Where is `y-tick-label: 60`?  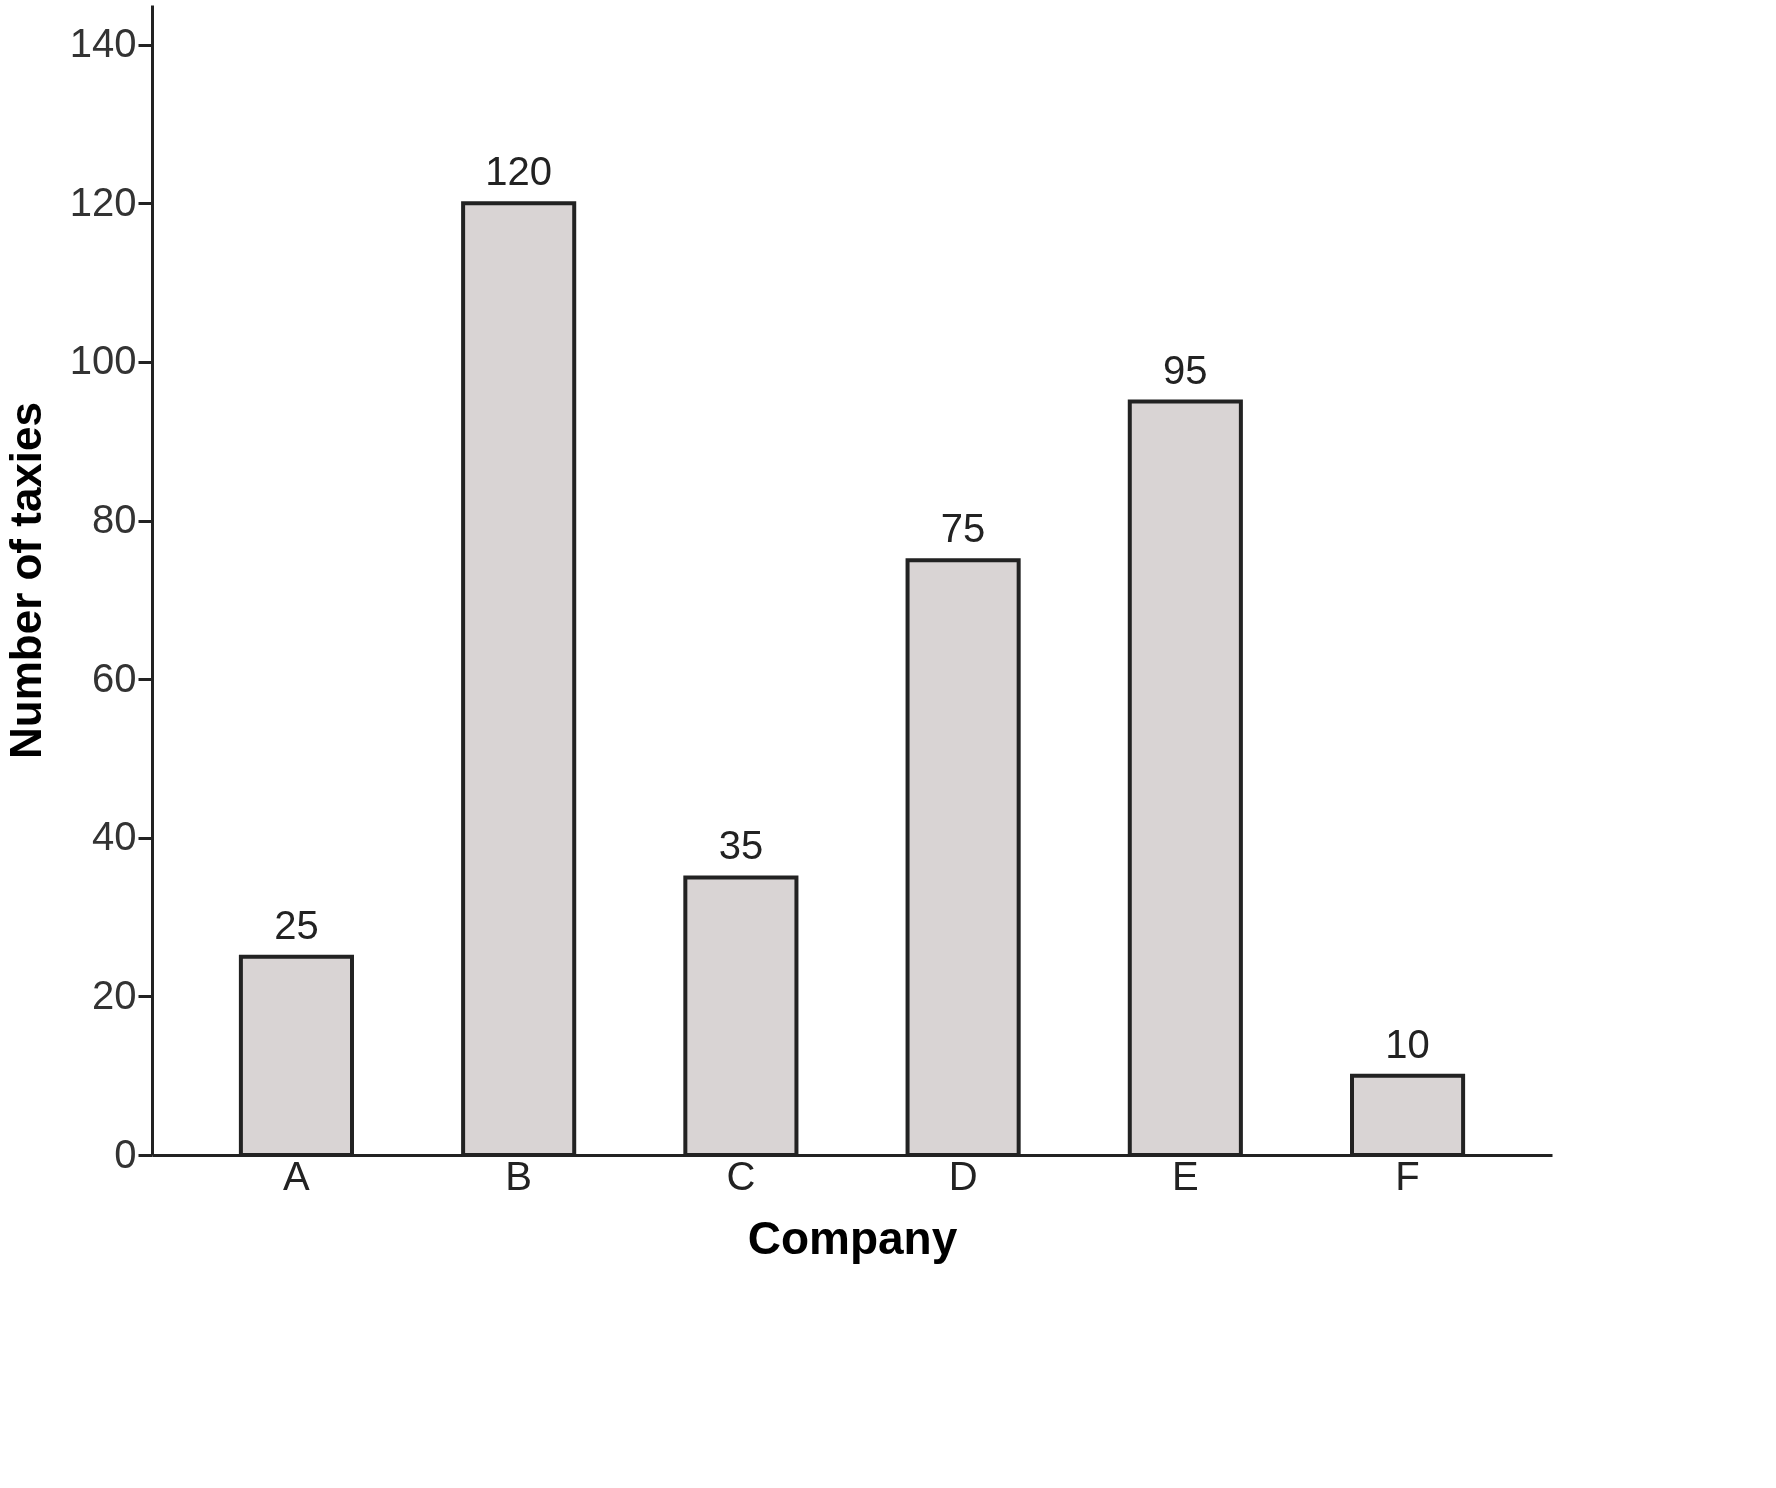
y-tick-label: 60 is located at coordinates (114, 677).